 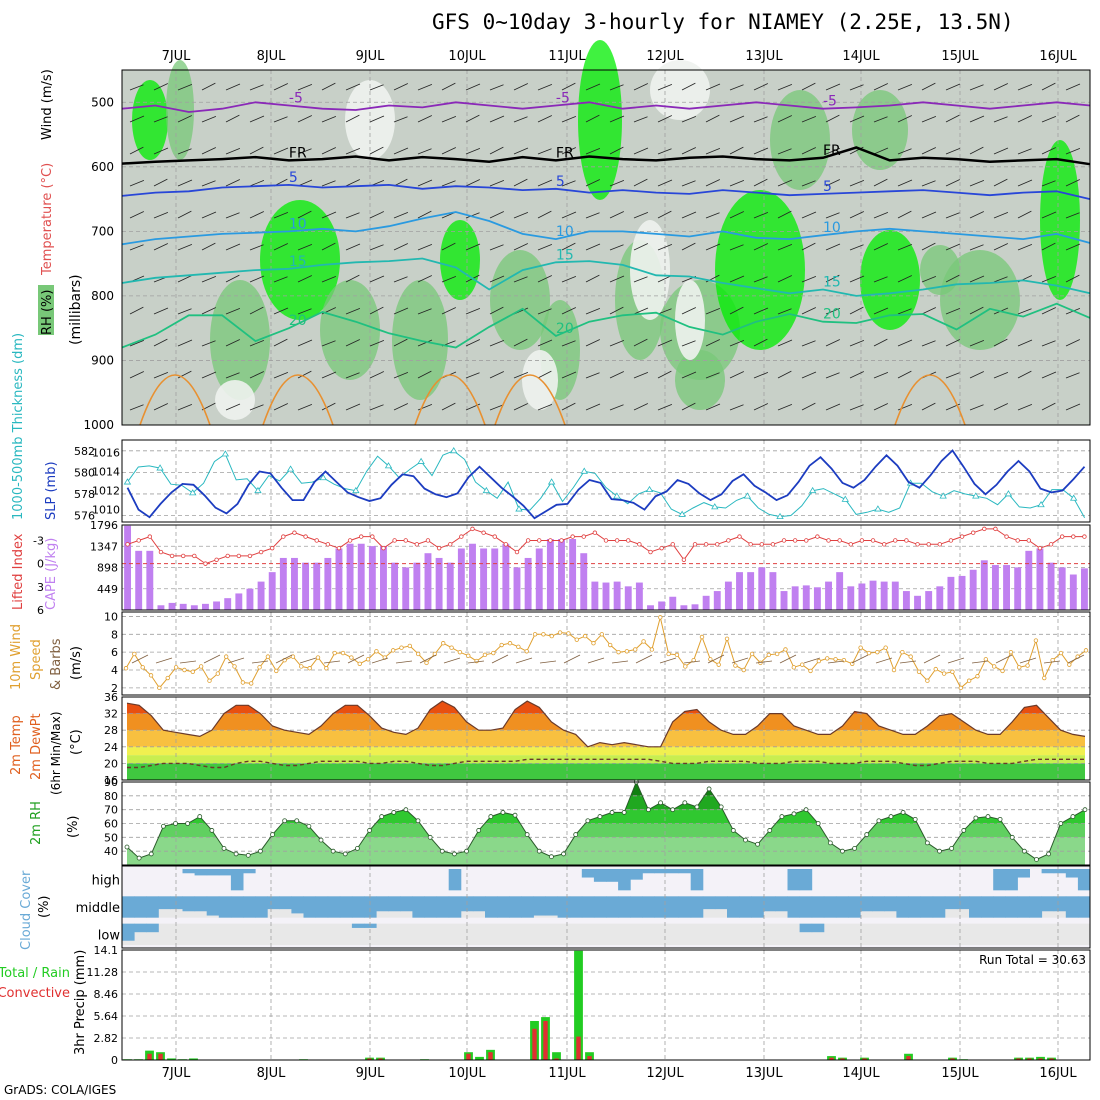 I want to click on slp-line, so click(x=606, y=484).